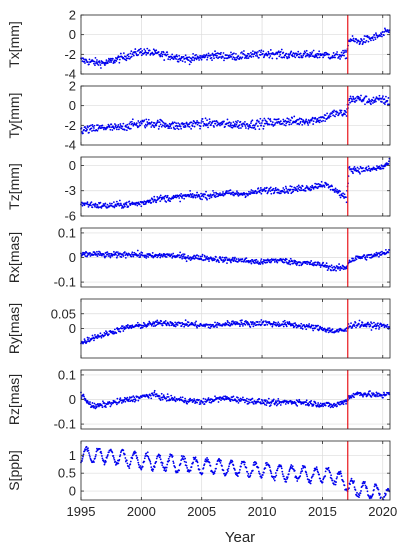 The image size is (405, 550). Describe the element at coordinates (67, 232) in the screenshot. I see `y-tick-label: 0.1` at that location.